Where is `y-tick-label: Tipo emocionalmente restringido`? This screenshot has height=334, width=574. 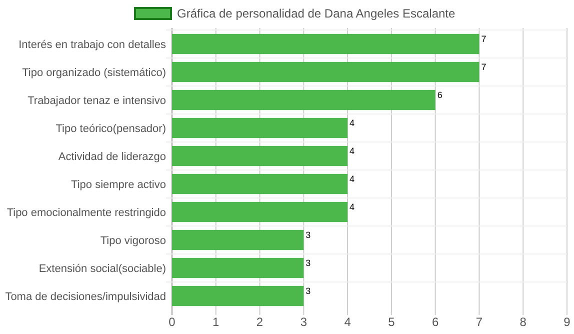 y-tick-label: Tipo emocionalmente restringido is located at coordinates (86, 212).